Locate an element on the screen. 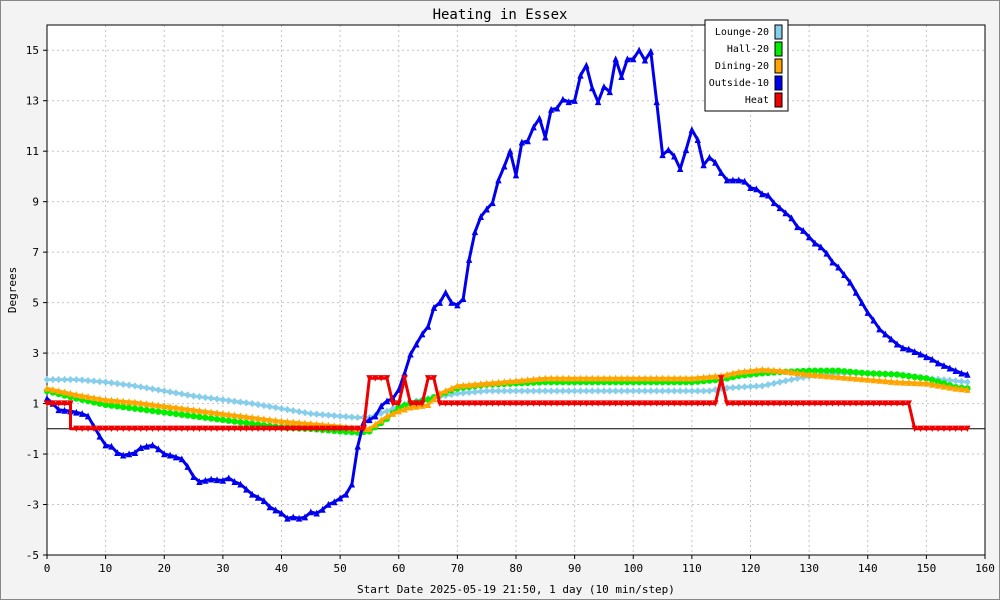  legend-label: Dining-20 is located at coordinates (742, 66).